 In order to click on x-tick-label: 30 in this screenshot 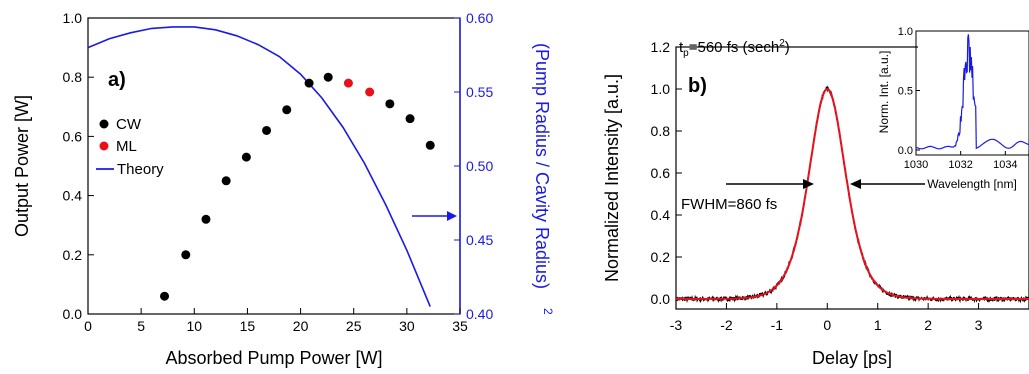, I will do `click(407, 326)`.